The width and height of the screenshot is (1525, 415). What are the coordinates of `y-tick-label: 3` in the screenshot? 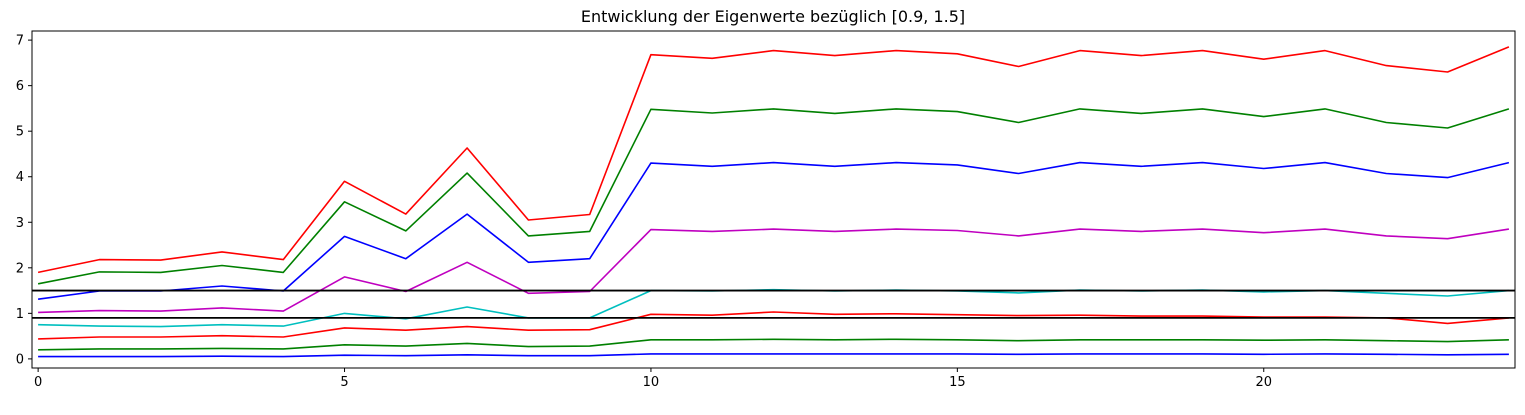 It's located at (20, 223).